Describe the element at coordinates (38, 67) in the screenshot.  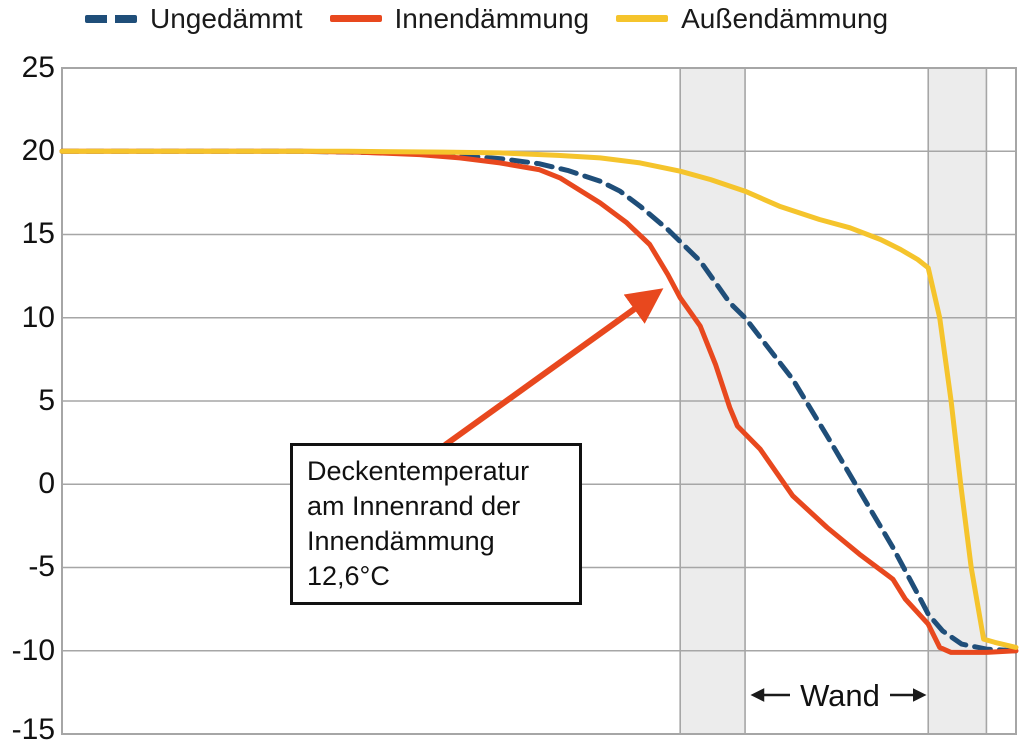
I see `y-axis-tick-label: 25` at that location.